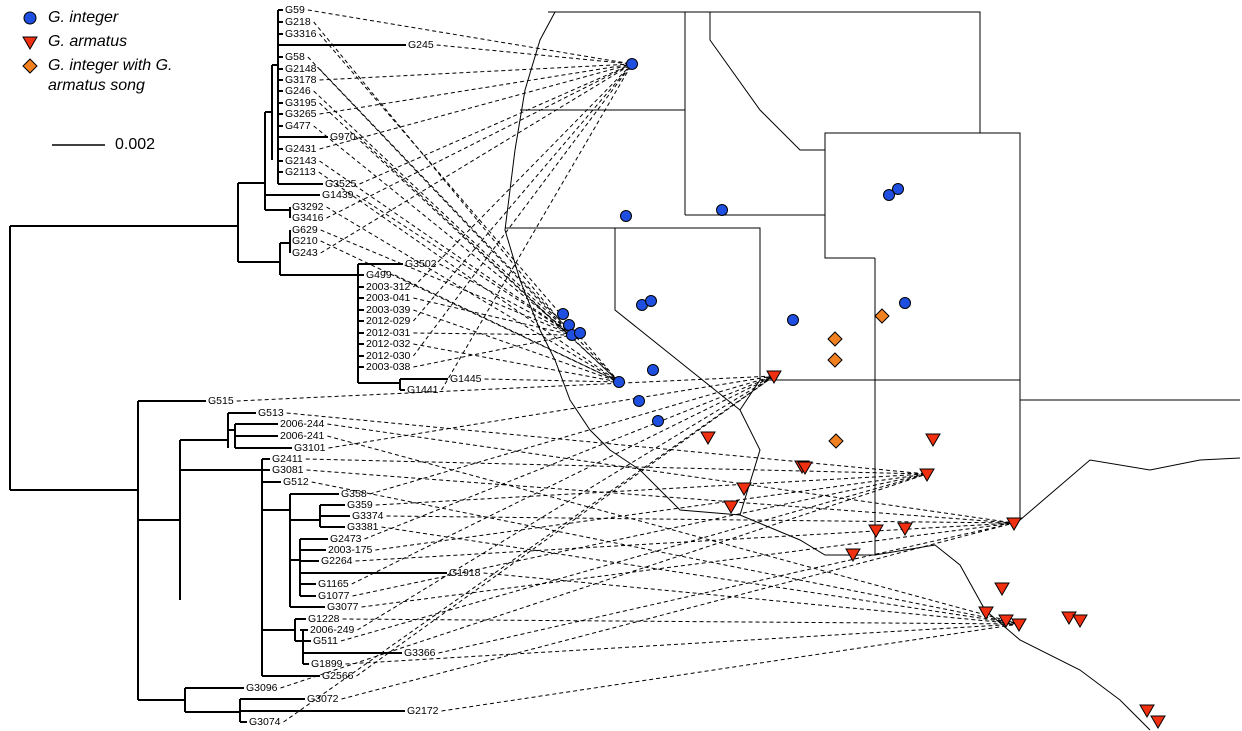 This screenshot has height=731, width=1242. I want to click on tip-label: 2012-030, so click(388, 356).